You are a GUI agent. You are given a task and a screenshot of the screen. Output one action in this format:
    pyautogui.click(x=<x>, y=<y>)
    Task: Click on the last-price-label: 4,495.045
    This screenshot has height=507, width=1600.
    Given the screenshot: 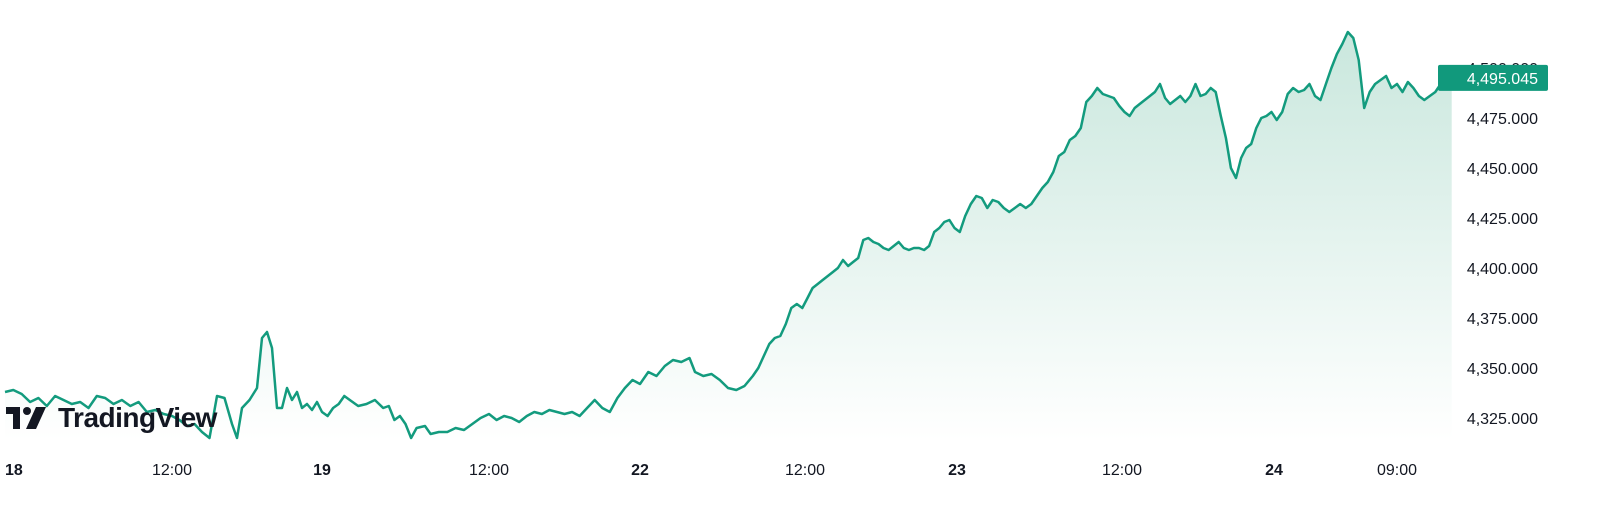 What is the action you would take?
    pyautogui.click(x=1502, y=79)
    